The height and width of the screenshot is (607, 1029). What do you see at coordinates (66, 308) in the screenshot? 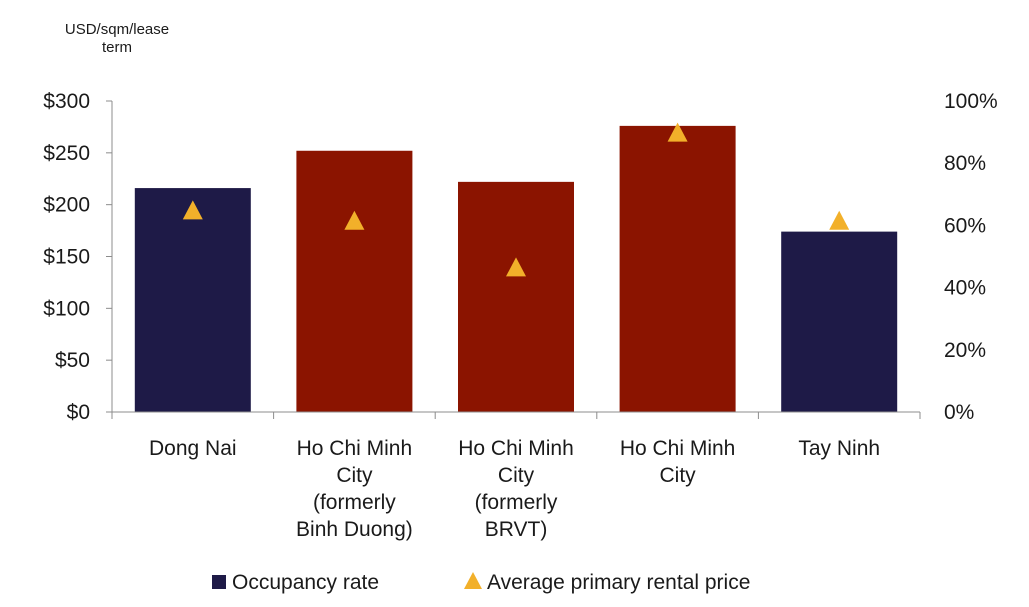
I see `left-tick-label: $100` at bounding box center [66, 308].